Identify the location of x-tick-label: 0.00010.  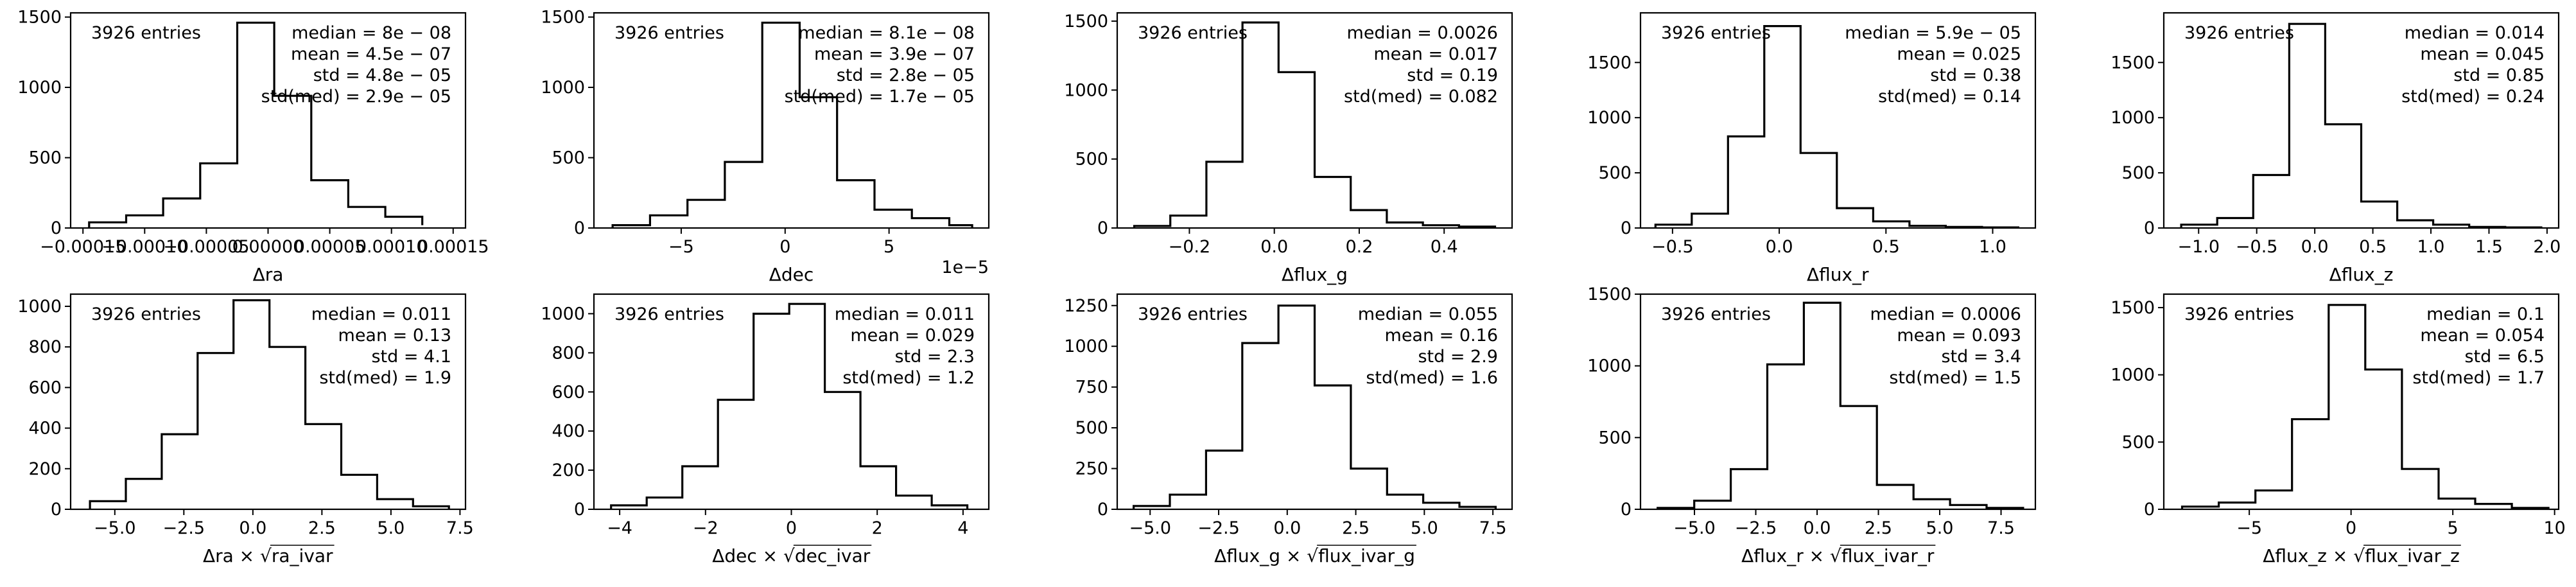
(392, 247).